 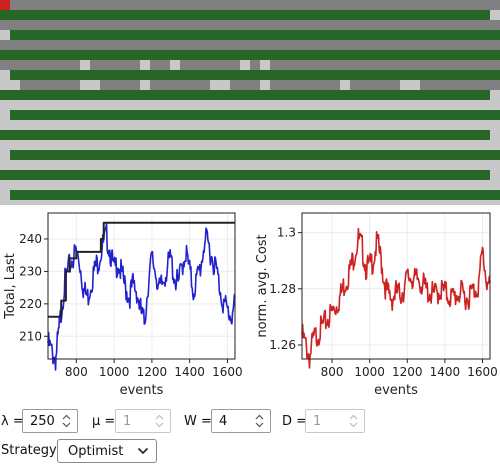 What do you see at coordinates (30, 239) in the screenshot?
I see `y-tick-label: 240` at bounding box center [30, 239].